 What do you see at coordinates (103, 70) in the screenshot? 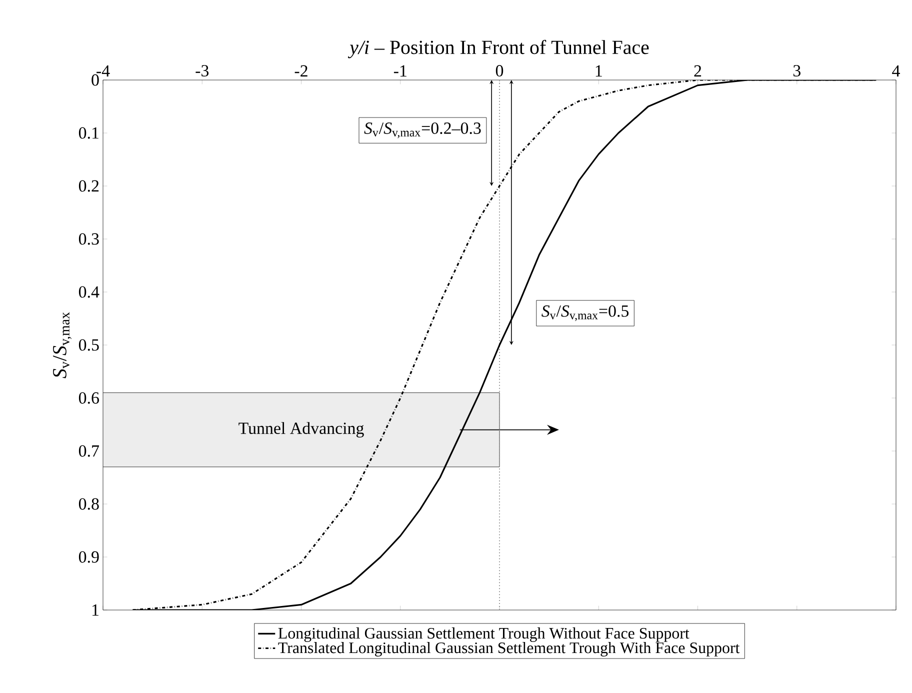
I see `x-tick-label: -4` at bounding box center [103, 70].